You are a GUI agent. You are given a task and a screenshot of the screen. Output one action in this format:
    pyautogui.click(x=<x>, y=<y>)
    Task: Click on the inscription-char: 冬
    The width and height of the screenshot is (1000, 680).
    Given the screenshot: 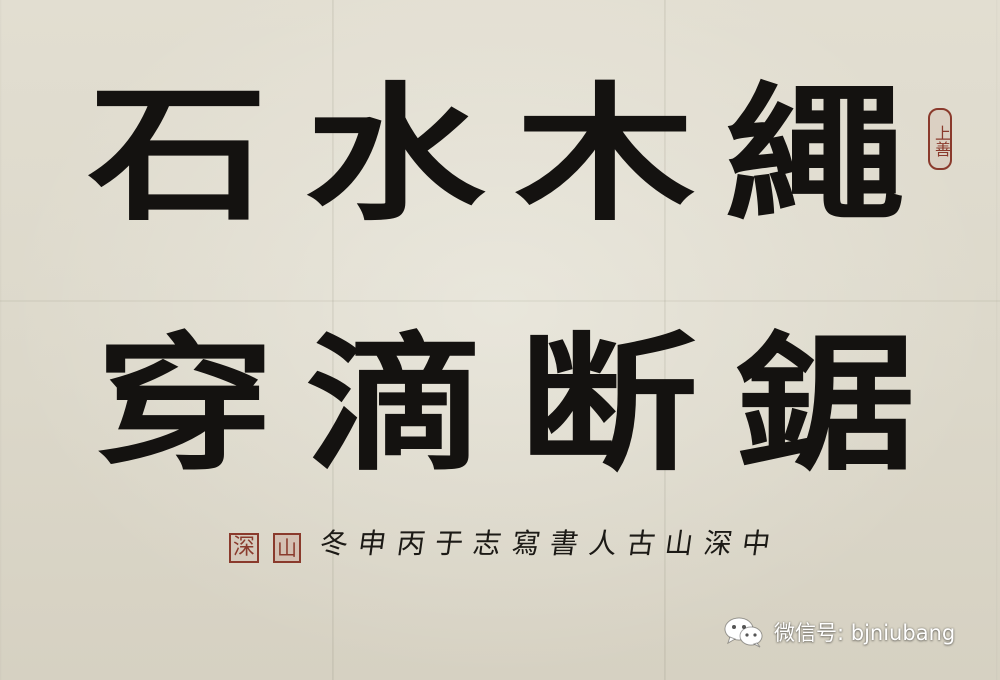 What is the action you would take?
    pyautogui.click(x=334, y=543)
    